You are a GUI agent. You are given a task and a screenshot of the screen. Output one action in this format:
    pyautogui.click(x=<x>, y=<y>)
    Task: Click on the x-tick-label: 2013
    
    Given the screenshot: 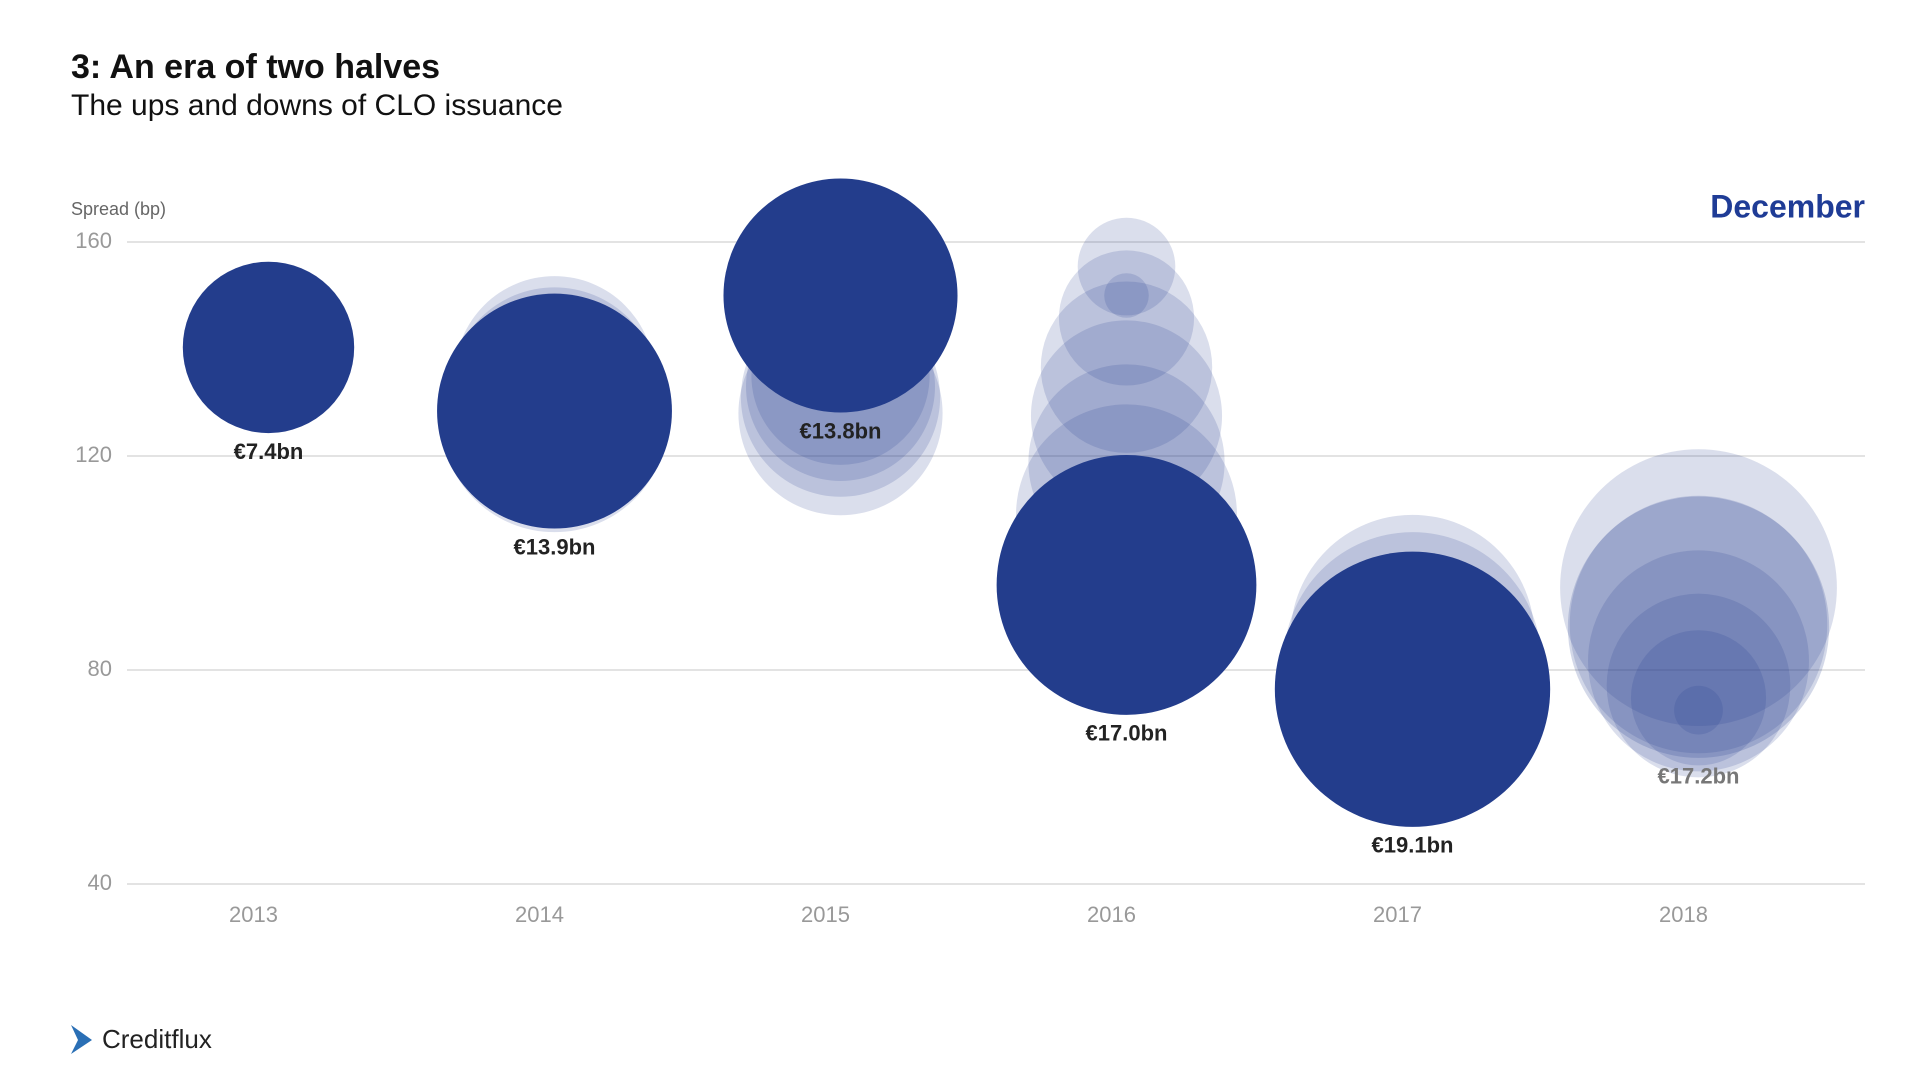 What is the action you would take?
    pyautogui.click(x=253, y=914)
    